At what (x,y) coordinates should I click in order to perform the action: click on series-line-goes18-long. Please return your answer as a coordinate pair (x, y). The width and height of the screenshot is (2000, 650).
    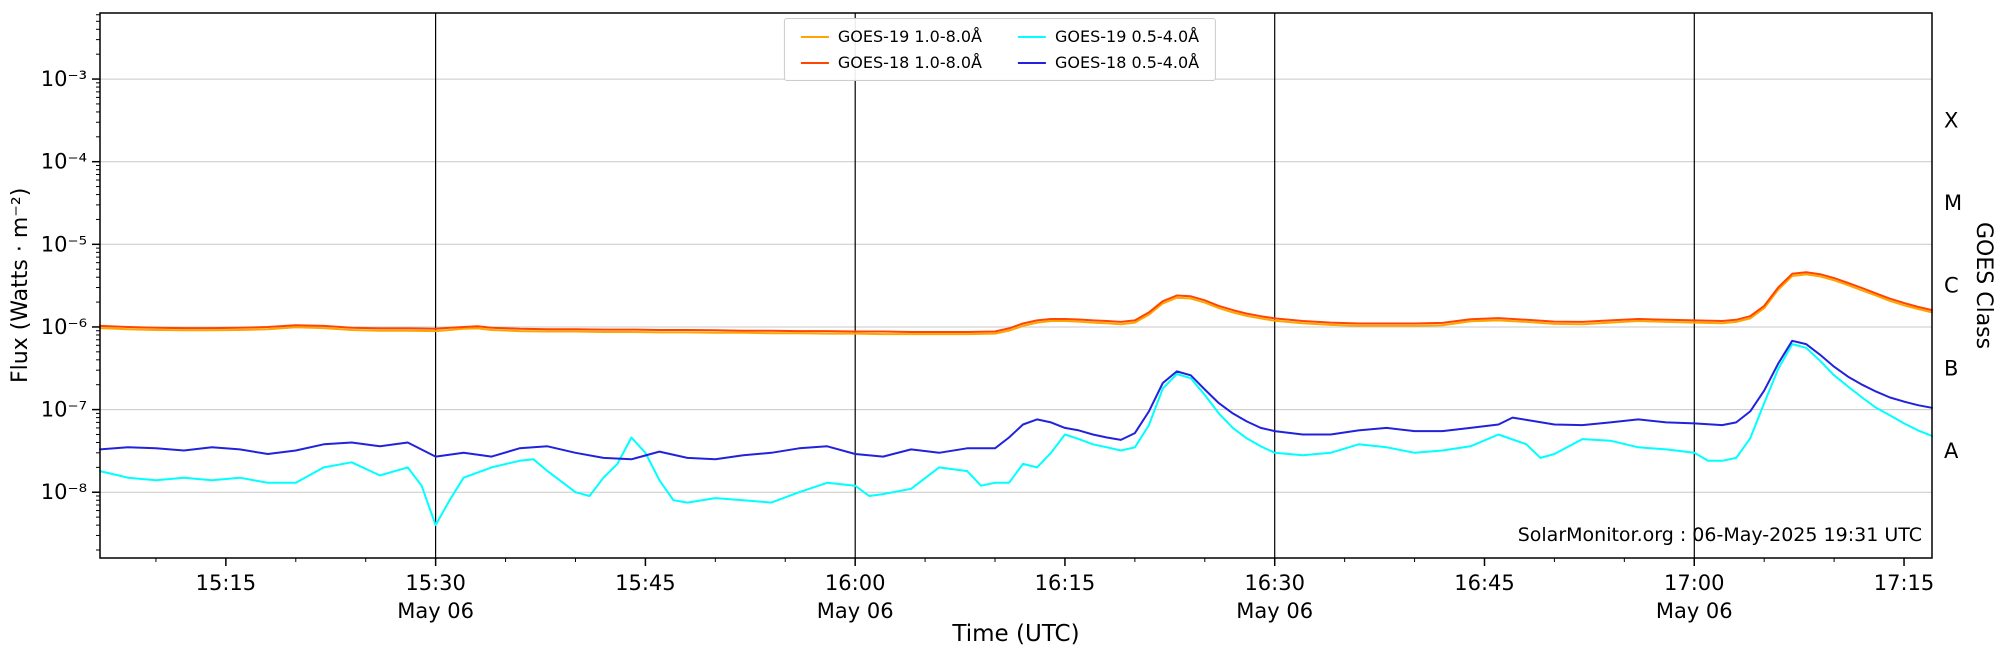
    Looking at the image, I should click on (1016, 302).